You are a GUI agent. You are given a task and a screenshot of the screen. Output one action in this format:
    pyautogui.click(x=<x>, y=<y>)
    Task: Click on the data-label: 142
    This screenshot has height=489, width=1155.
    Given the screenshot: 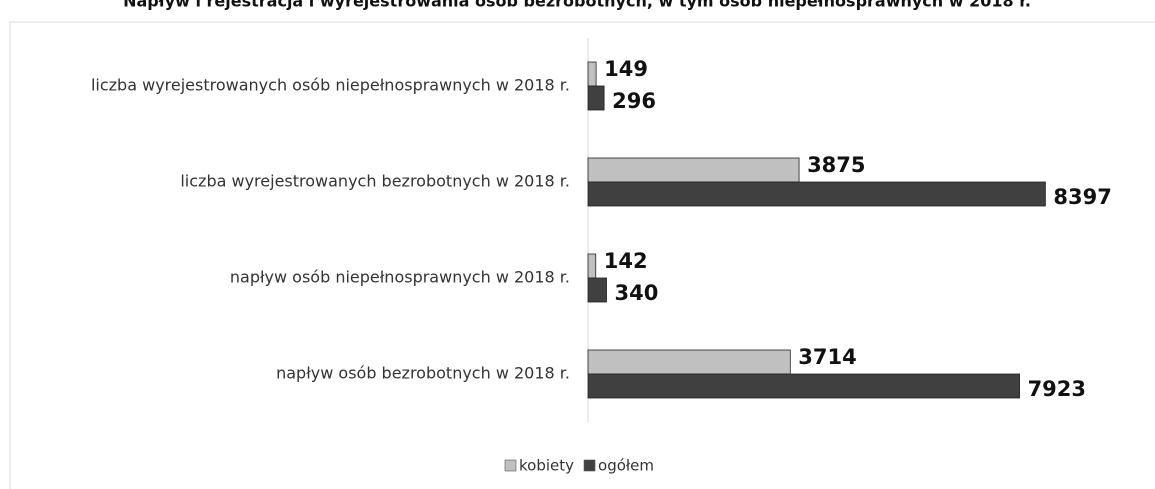 What is the action you would take?
    pyautogui.click(x=626, y=261)
    